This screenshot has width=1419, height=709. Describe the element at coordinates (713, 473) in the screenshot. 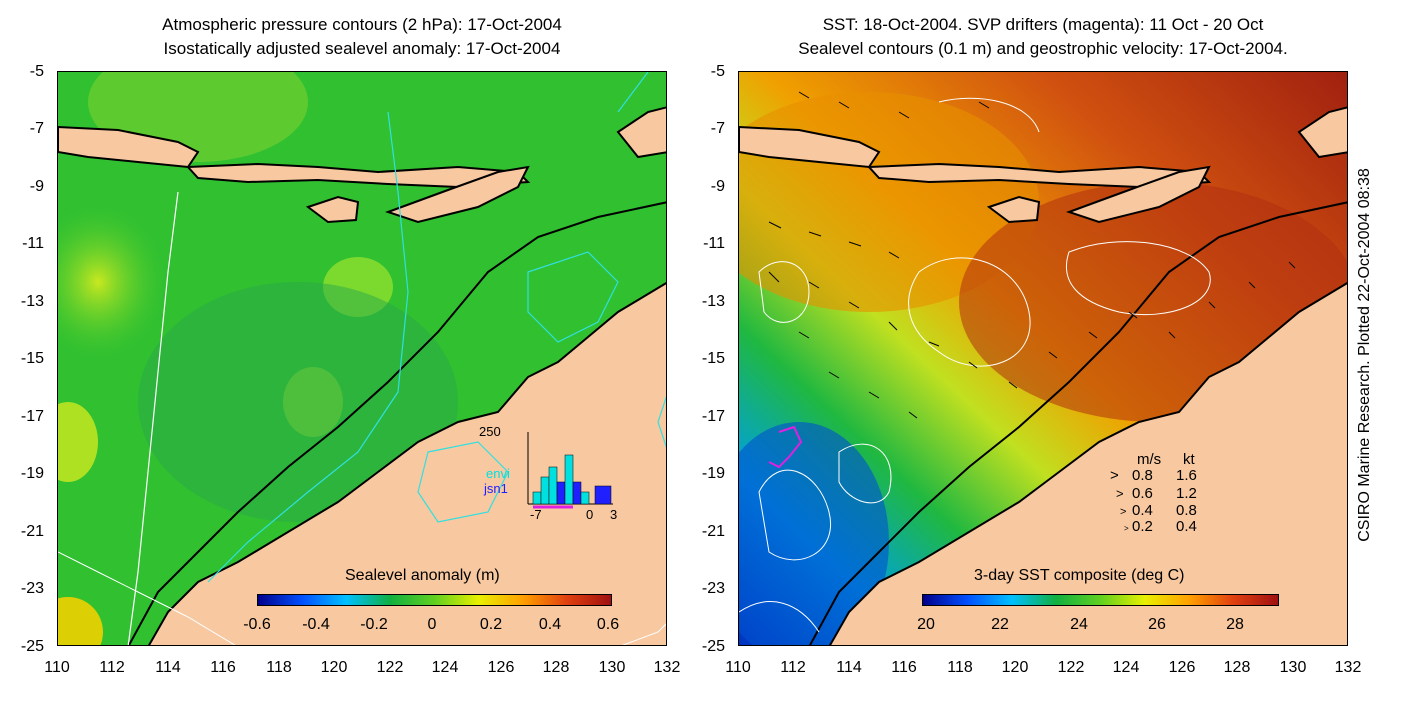

I see `right-y-tick: -19` at that location.